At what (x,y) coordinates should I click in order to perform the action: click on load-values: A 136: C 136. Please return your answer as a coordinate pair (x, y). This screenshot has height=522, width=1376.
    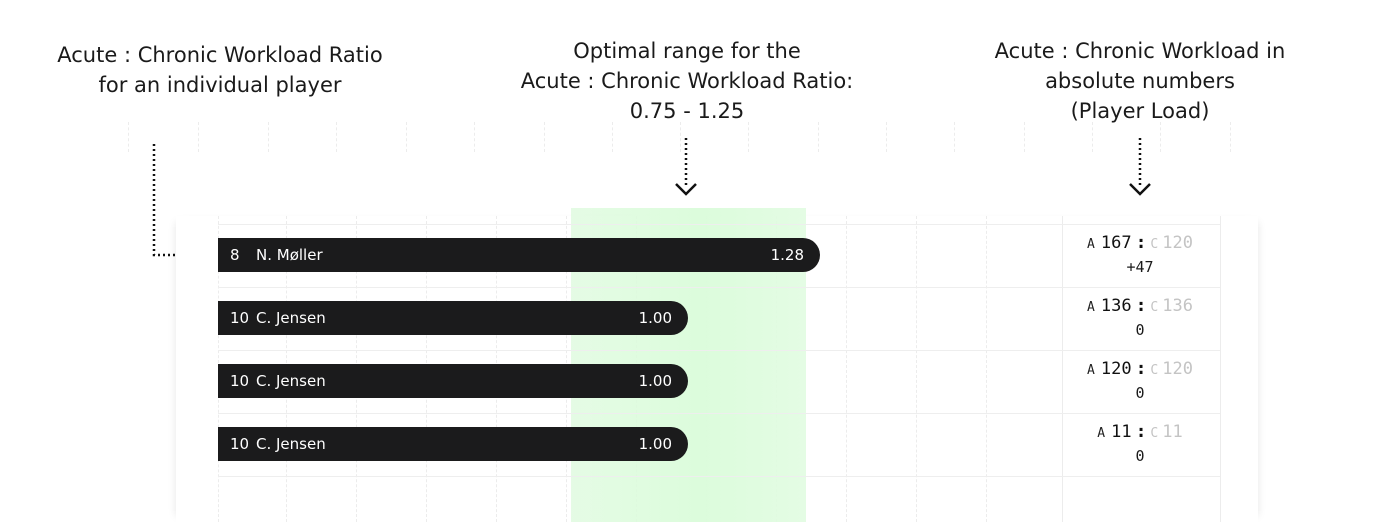
    Looking at the image, I should click on (1140, 307).